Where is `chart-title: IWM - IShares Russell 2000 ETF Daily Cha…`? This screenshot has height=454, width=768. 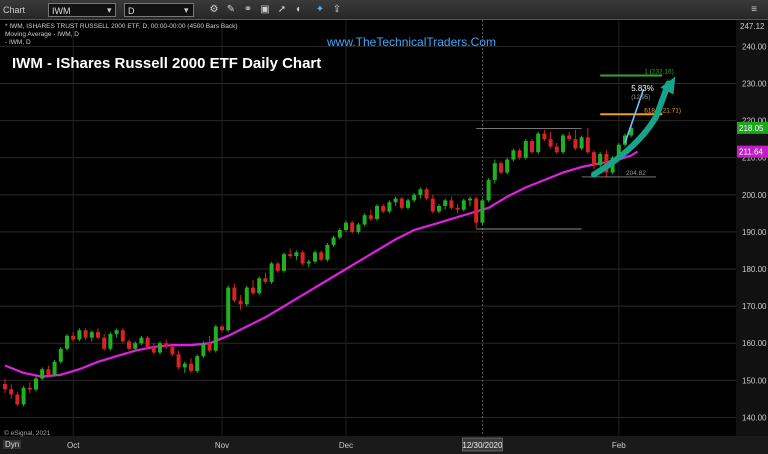
chart-title: IWM - IShares Russell 2000 ETF Daily Cha… is located at coordinates (167, 63).